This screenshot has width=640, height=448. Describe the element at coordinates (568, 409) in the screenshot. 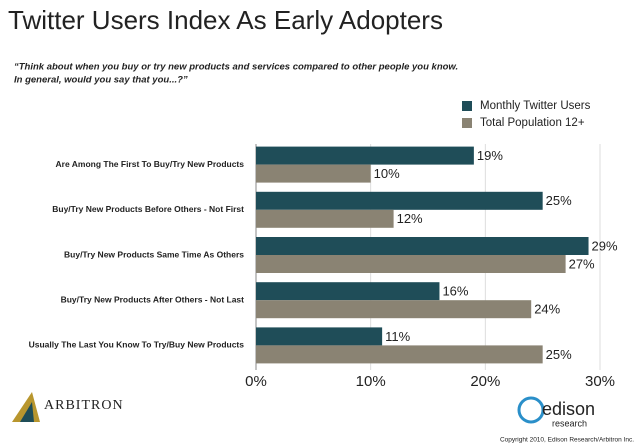

I see `edison-logo: edison` at that location.